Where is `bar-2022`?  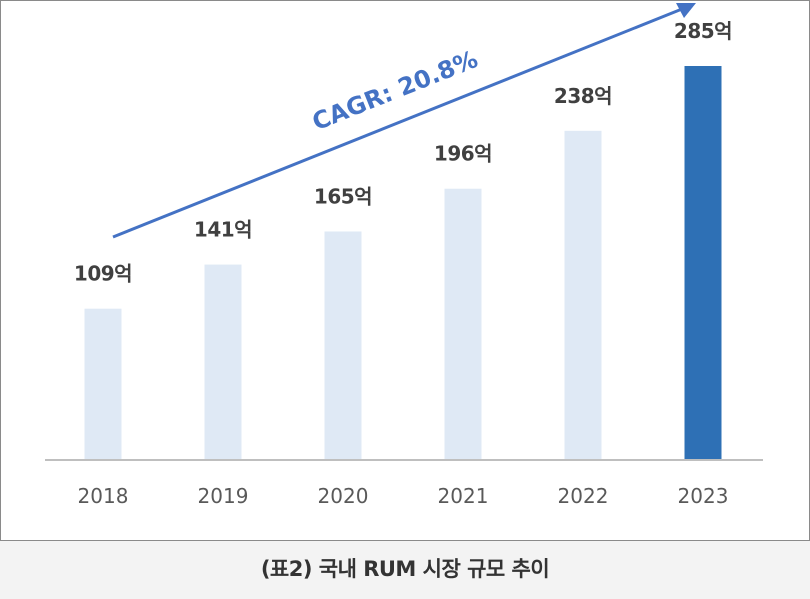 bar-2022 is located at coordinates (583, 294).